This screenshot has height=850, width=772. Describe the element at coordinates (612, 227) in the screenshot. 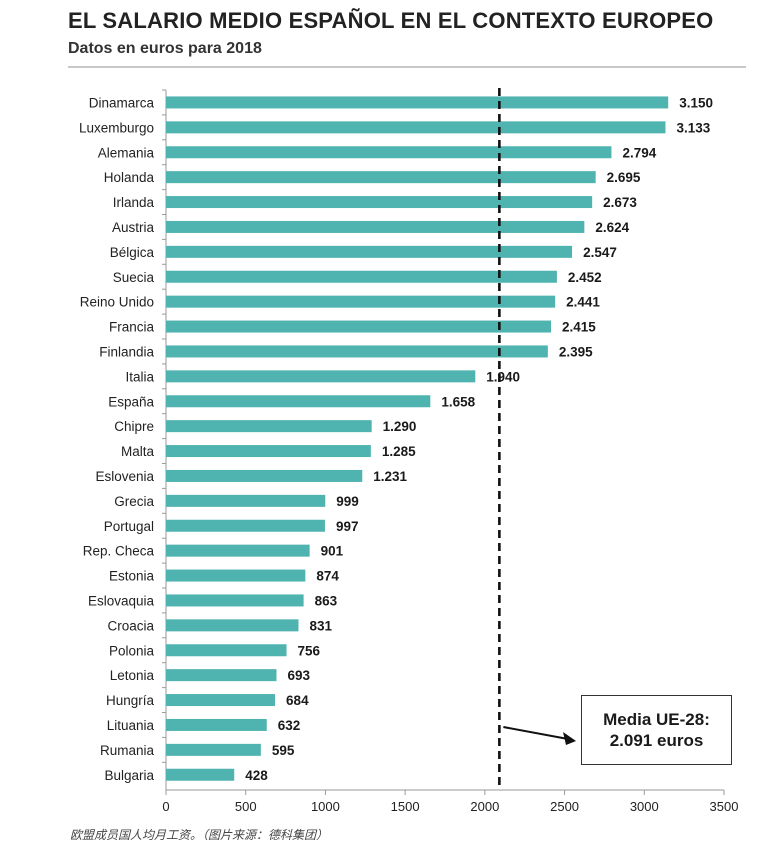

I see `data-label: 2.624` at that location.